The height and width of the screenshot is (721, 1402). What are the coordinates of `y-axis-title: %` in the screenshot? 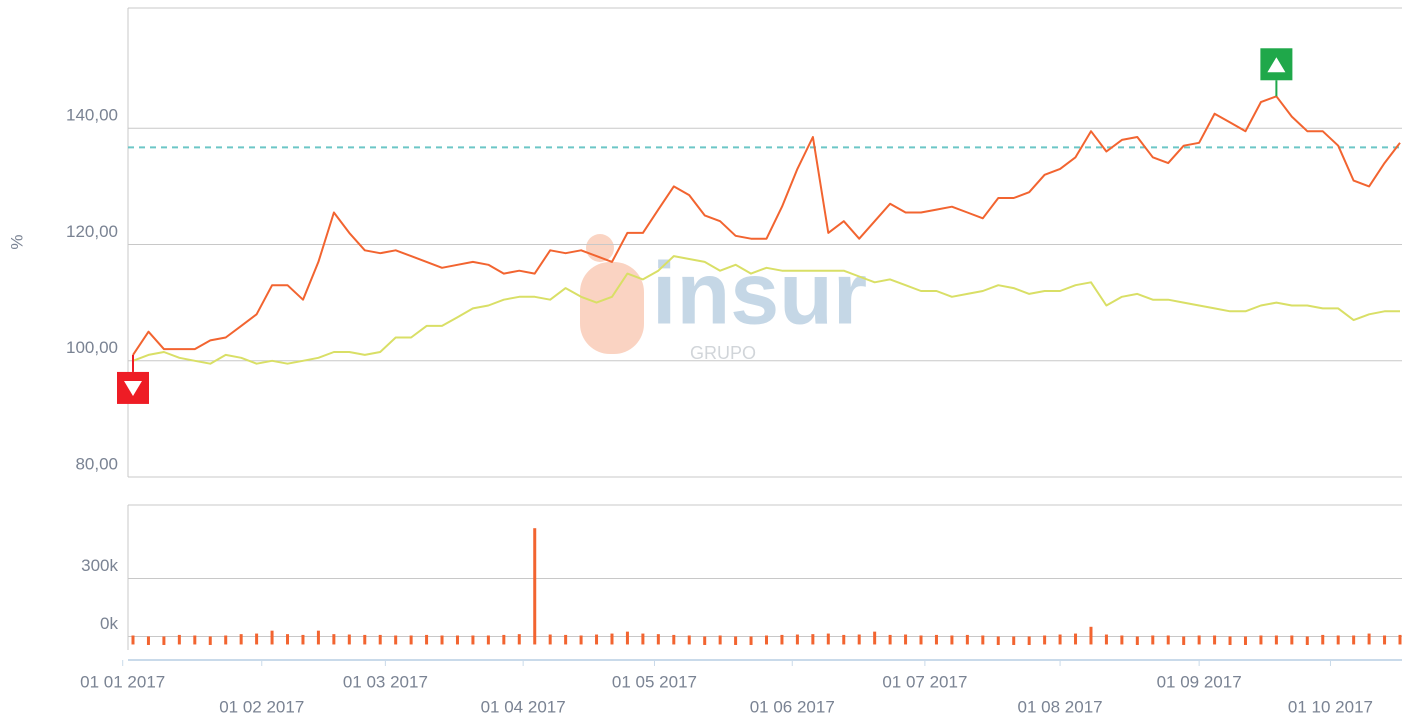 It's located at (16, 241).